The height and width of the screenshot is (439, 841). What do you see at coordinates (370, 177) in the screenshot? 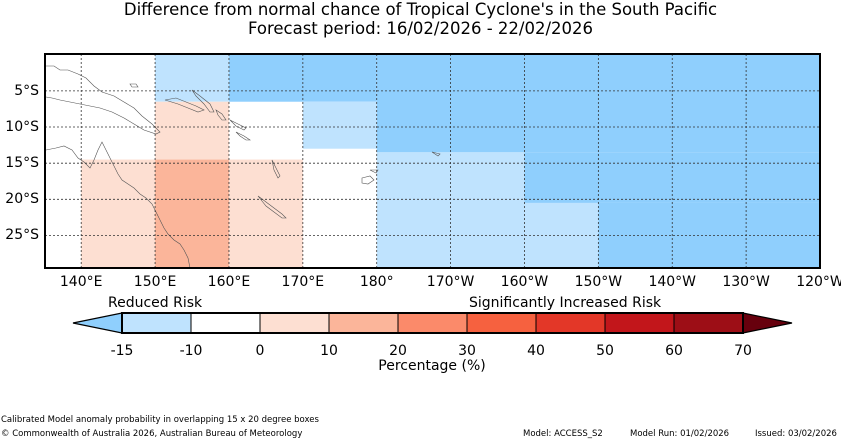
I see `coastline-fiji` at bounding box center [370, 177].